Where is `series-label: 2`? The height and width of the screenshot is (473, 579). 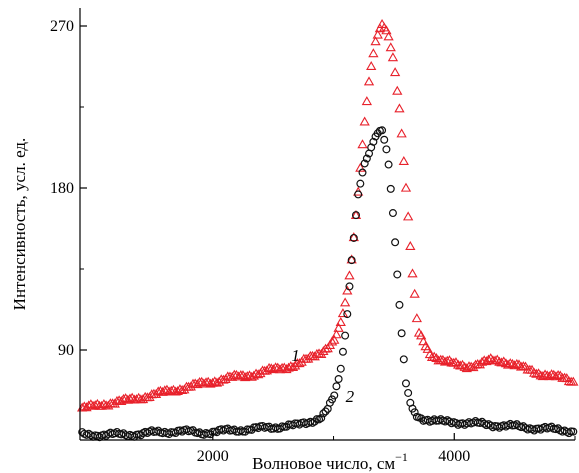 series-label: 2 is located at coordinates (350, 396).